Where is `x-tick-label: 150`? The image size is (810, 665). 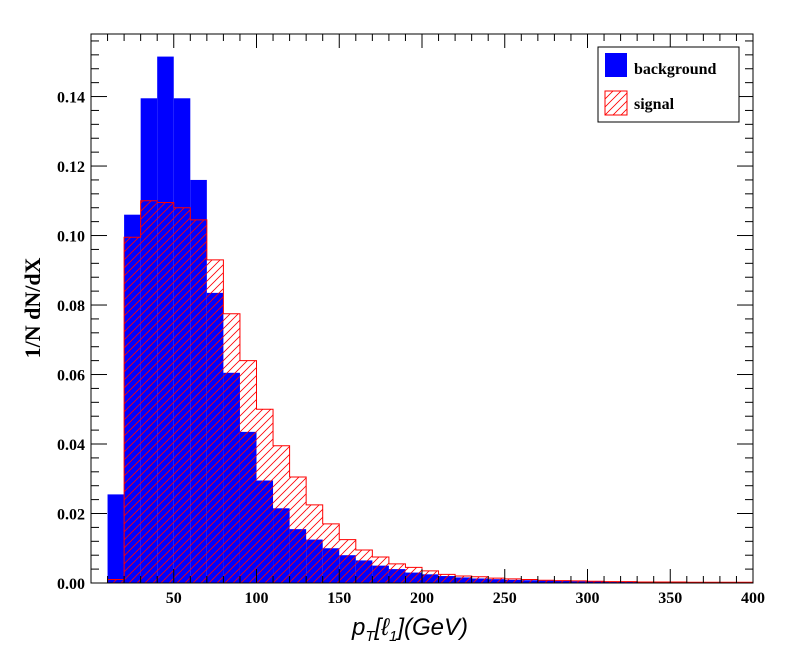
x-tick-label: 150 is located at coordinates (339, 598).